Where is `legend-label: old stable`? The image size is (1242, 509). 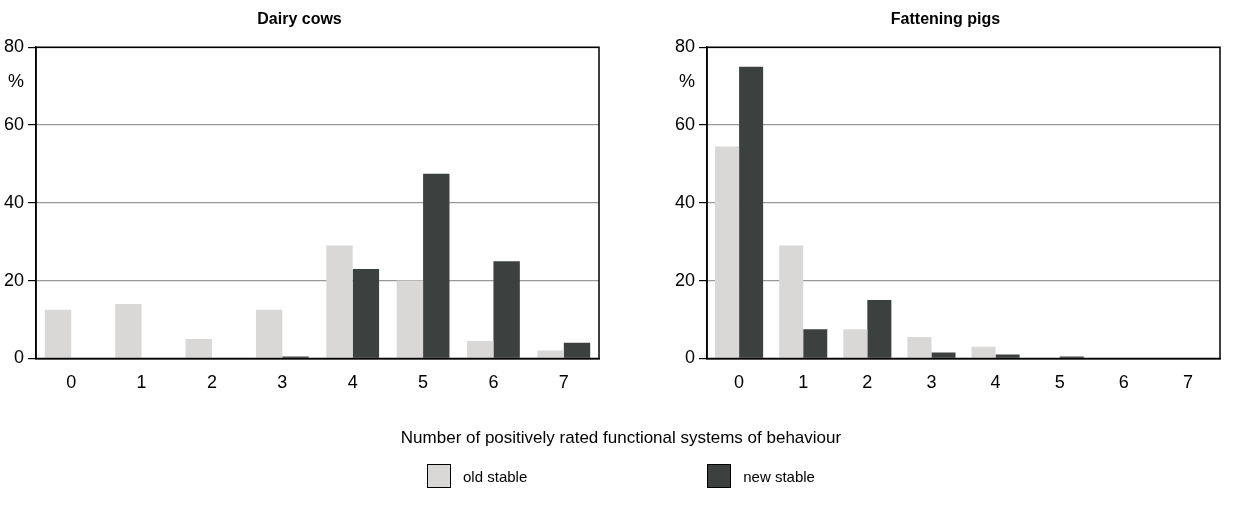
legend-label: old stable is located at coordinates (495, 476).